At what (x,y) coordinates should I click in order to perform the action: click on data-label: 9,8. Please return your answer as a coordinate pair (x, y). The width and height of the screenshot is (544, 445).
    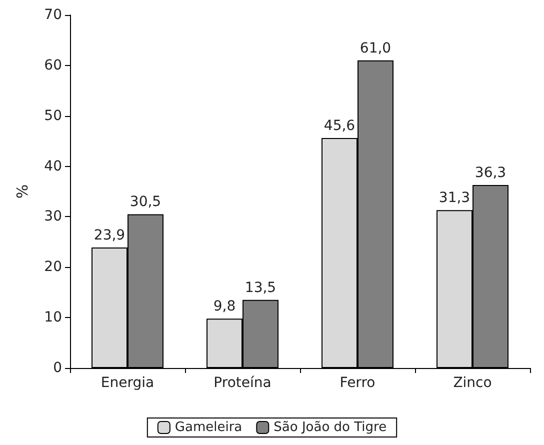
    Looking at the image, I should click on (224, 306).